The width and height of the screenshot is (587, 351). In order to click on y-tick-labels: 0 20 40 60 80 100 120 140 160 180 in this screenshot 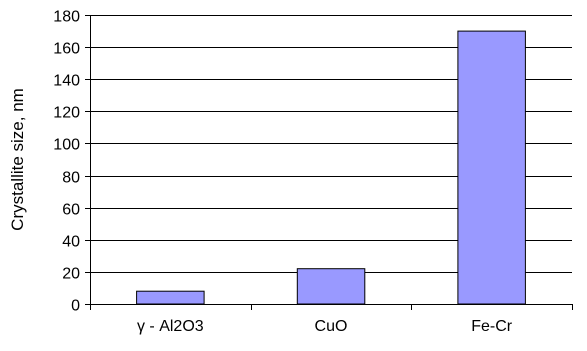, I will do `click(66, 162)`.